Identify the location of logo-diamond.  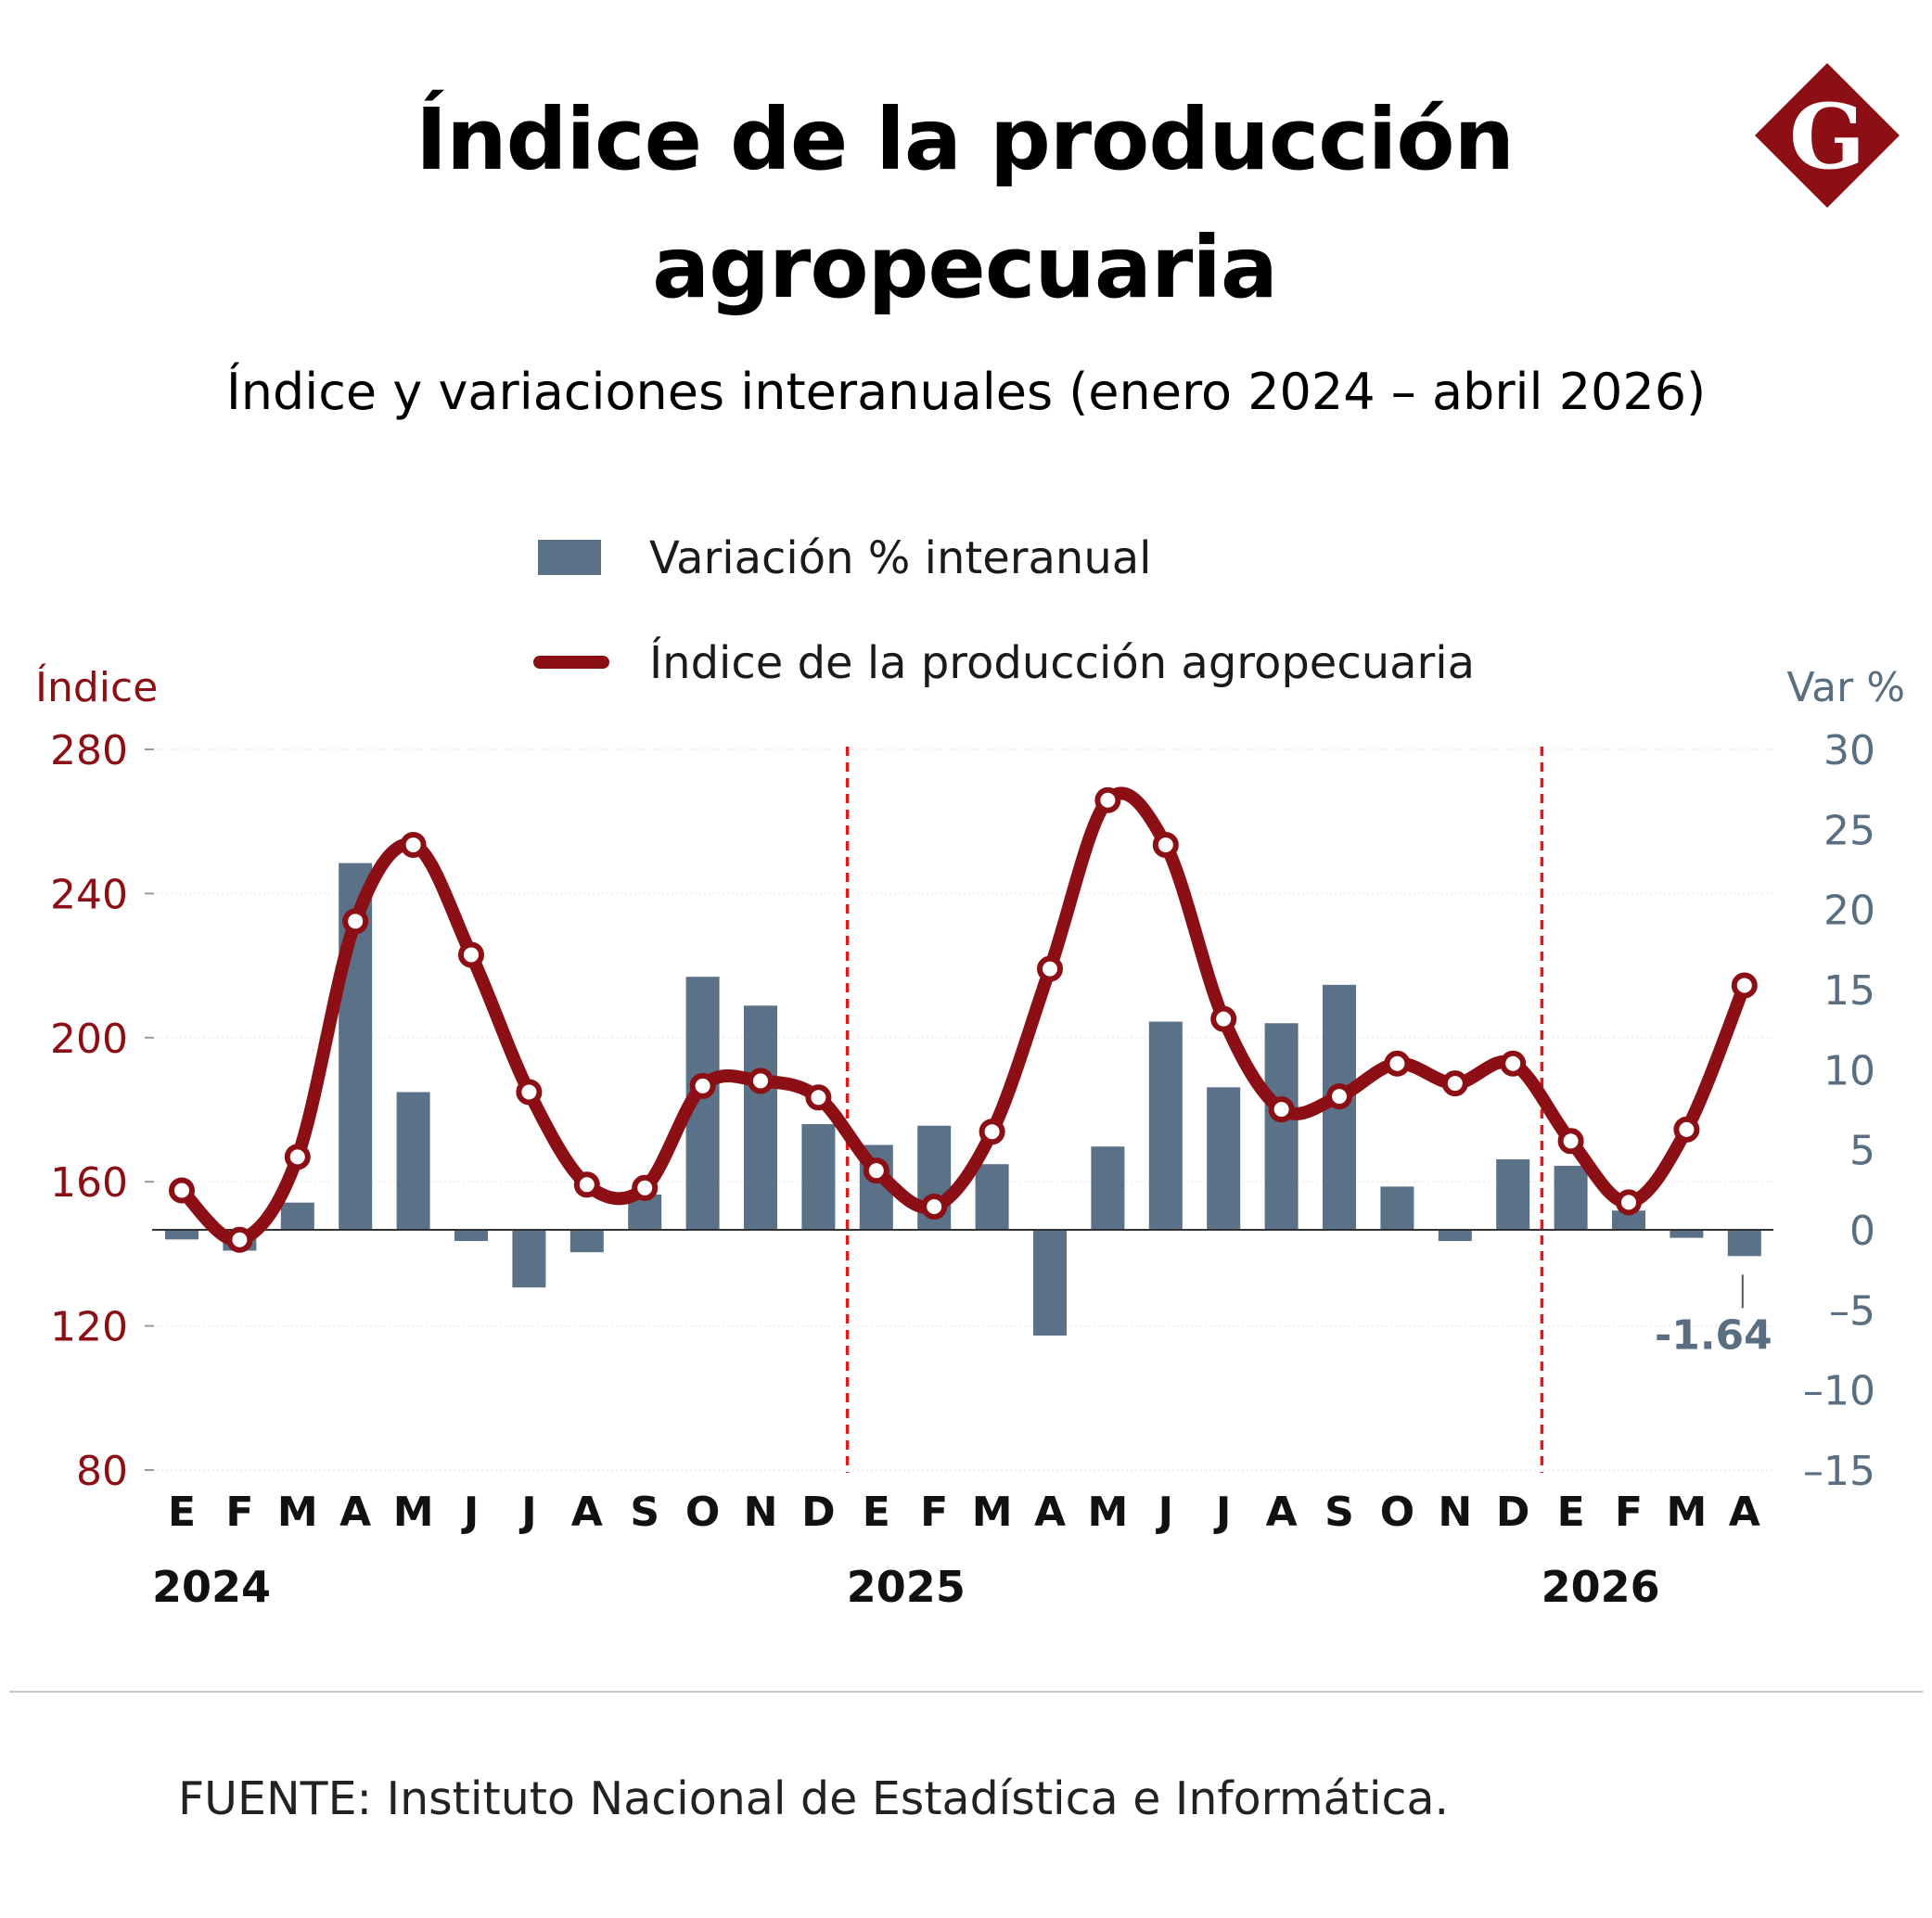
(1827, 135).